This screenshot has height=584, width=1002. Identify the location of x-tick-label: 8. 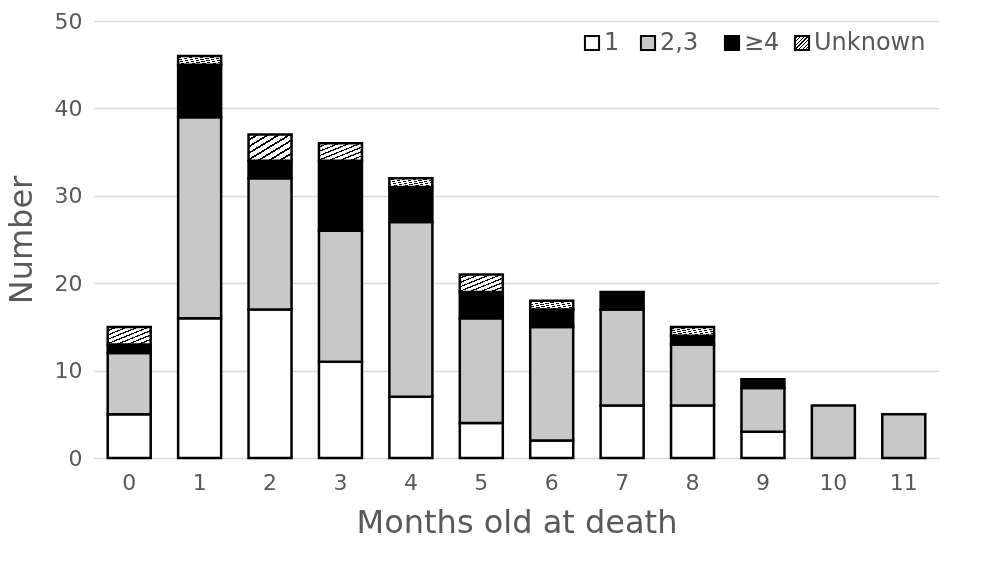
(692, 482).